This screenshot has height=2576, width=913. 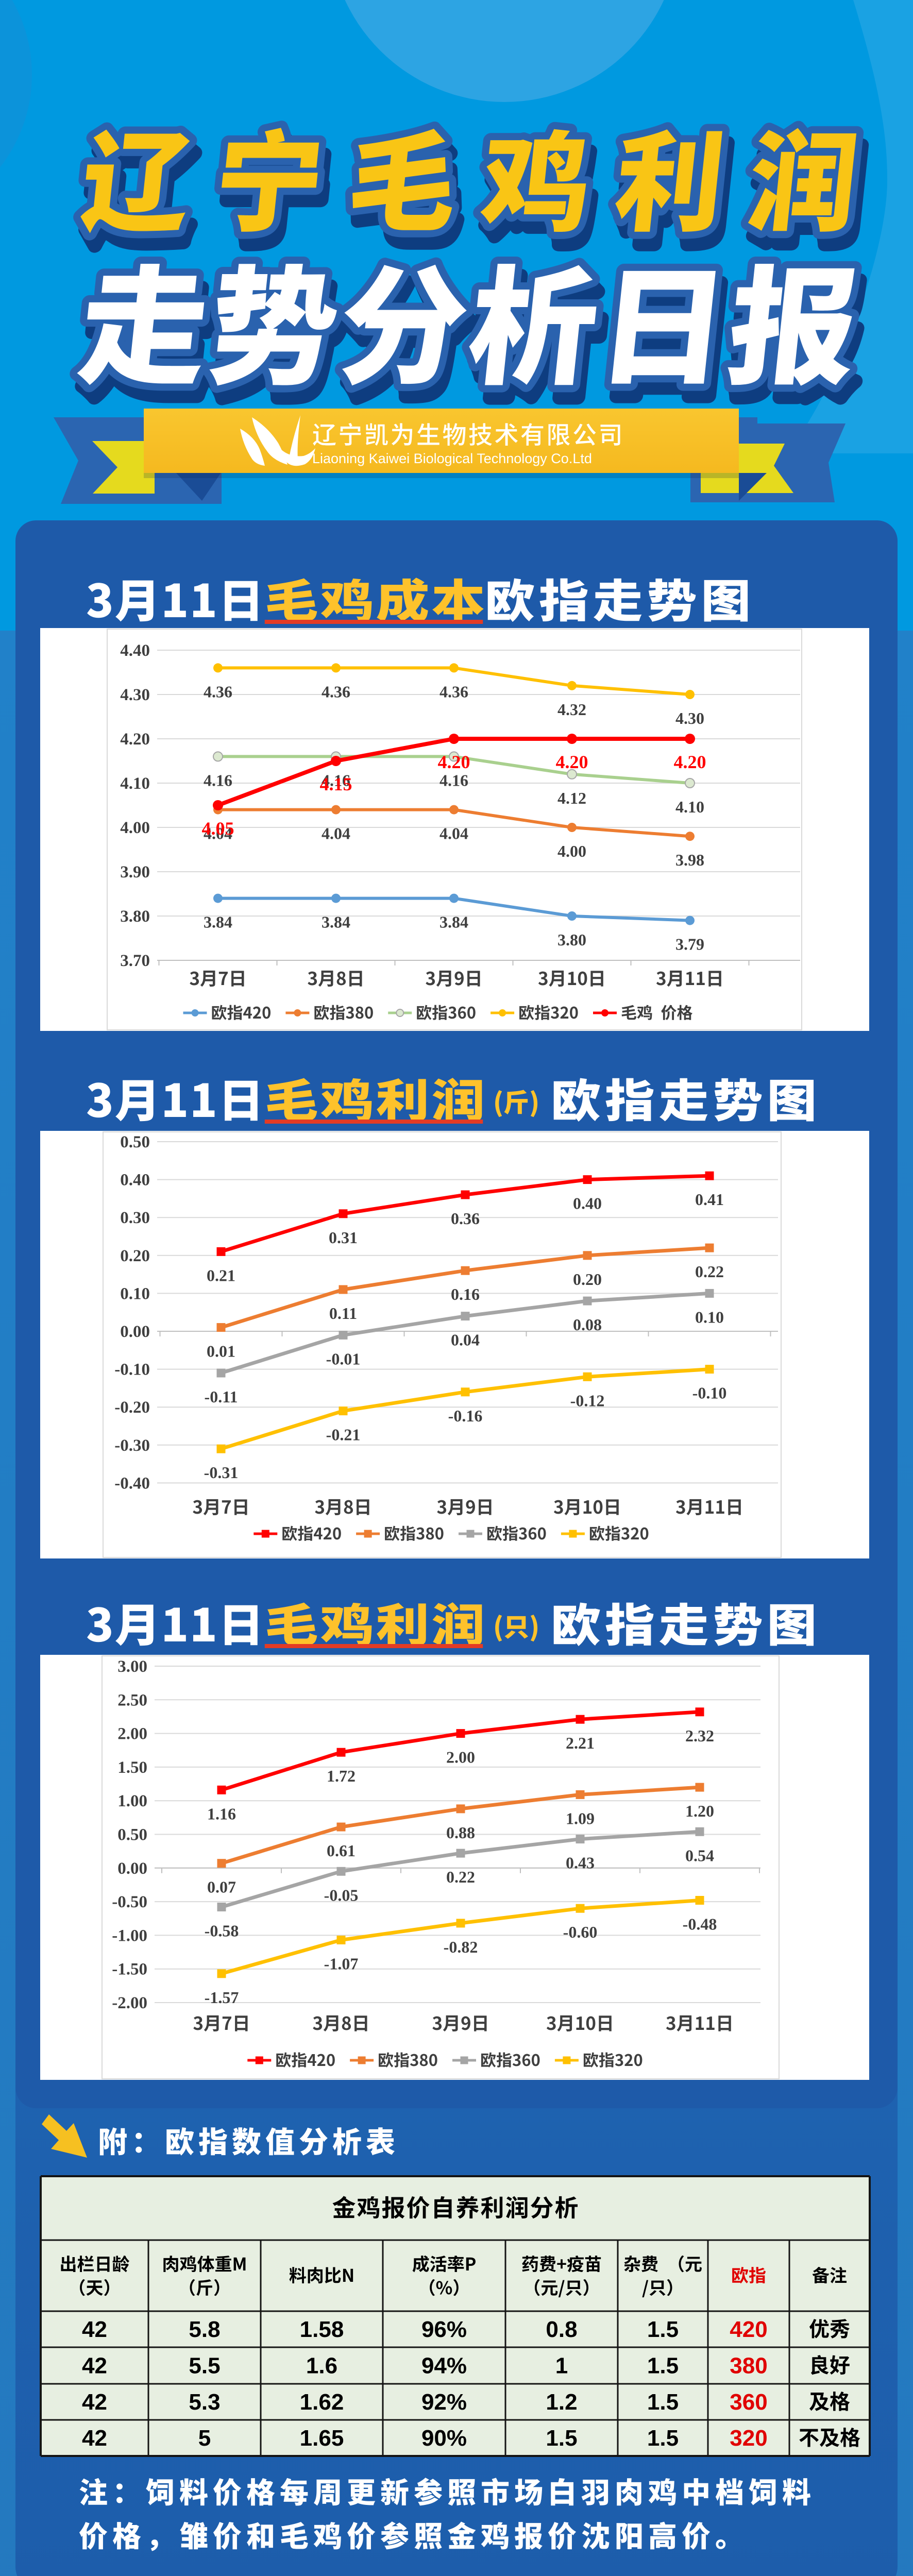 I want to click on svg-text: -0.50, so click(x=130, y=1902).